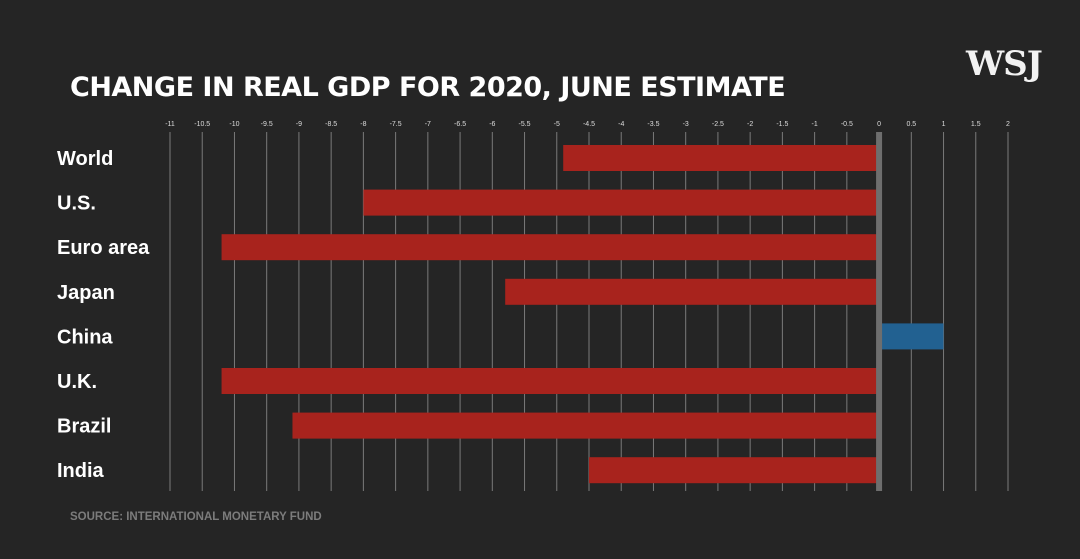  I want to click on x-tick-label: -10.5, so click(202, 124).